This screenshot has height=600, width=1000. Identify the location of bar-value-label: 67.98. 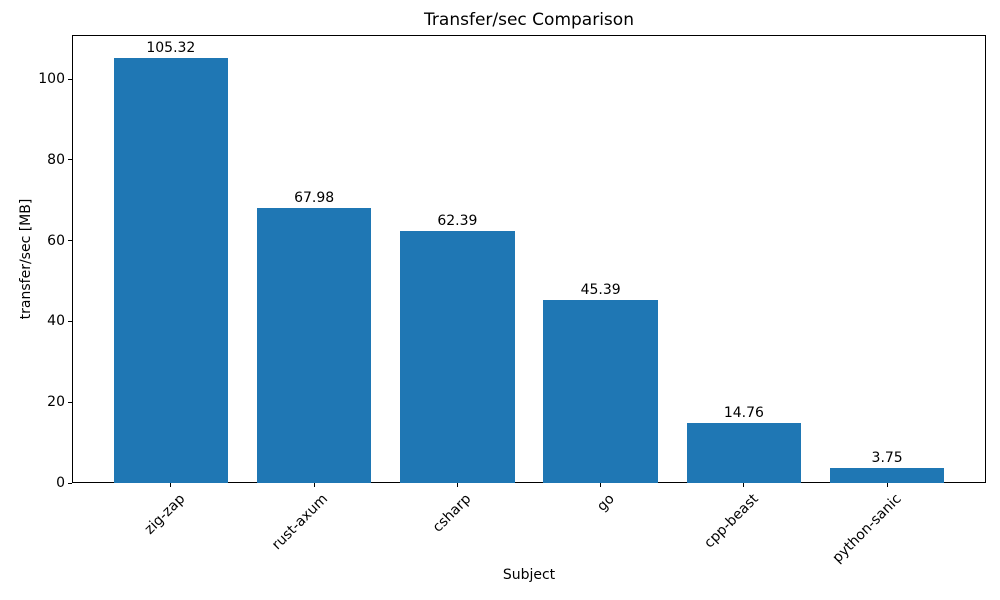
(314, 198).